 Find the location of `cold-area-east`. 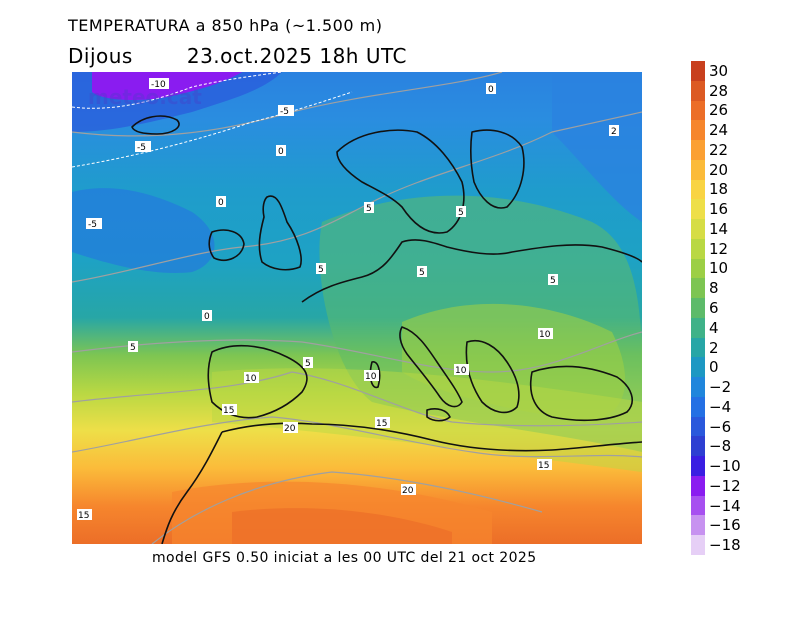

cold-area-east is located at coordinates (597, 147).